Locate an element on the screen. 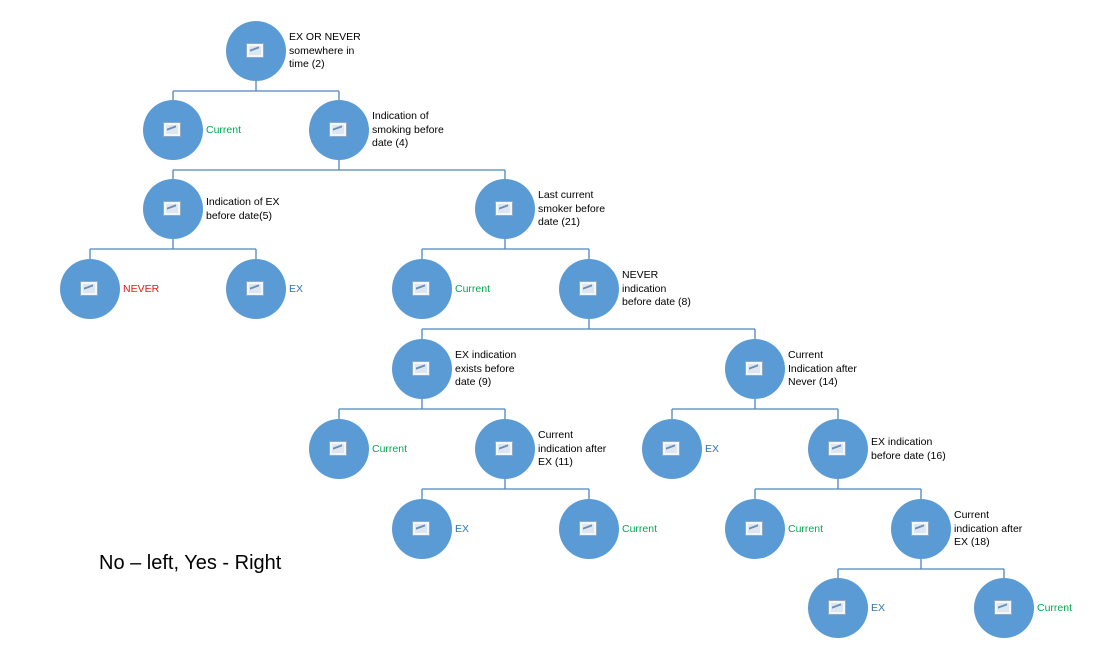 The width and height of the screenshot is (1099, 663). decision-node-n18 is located at coordinates (921, 529).